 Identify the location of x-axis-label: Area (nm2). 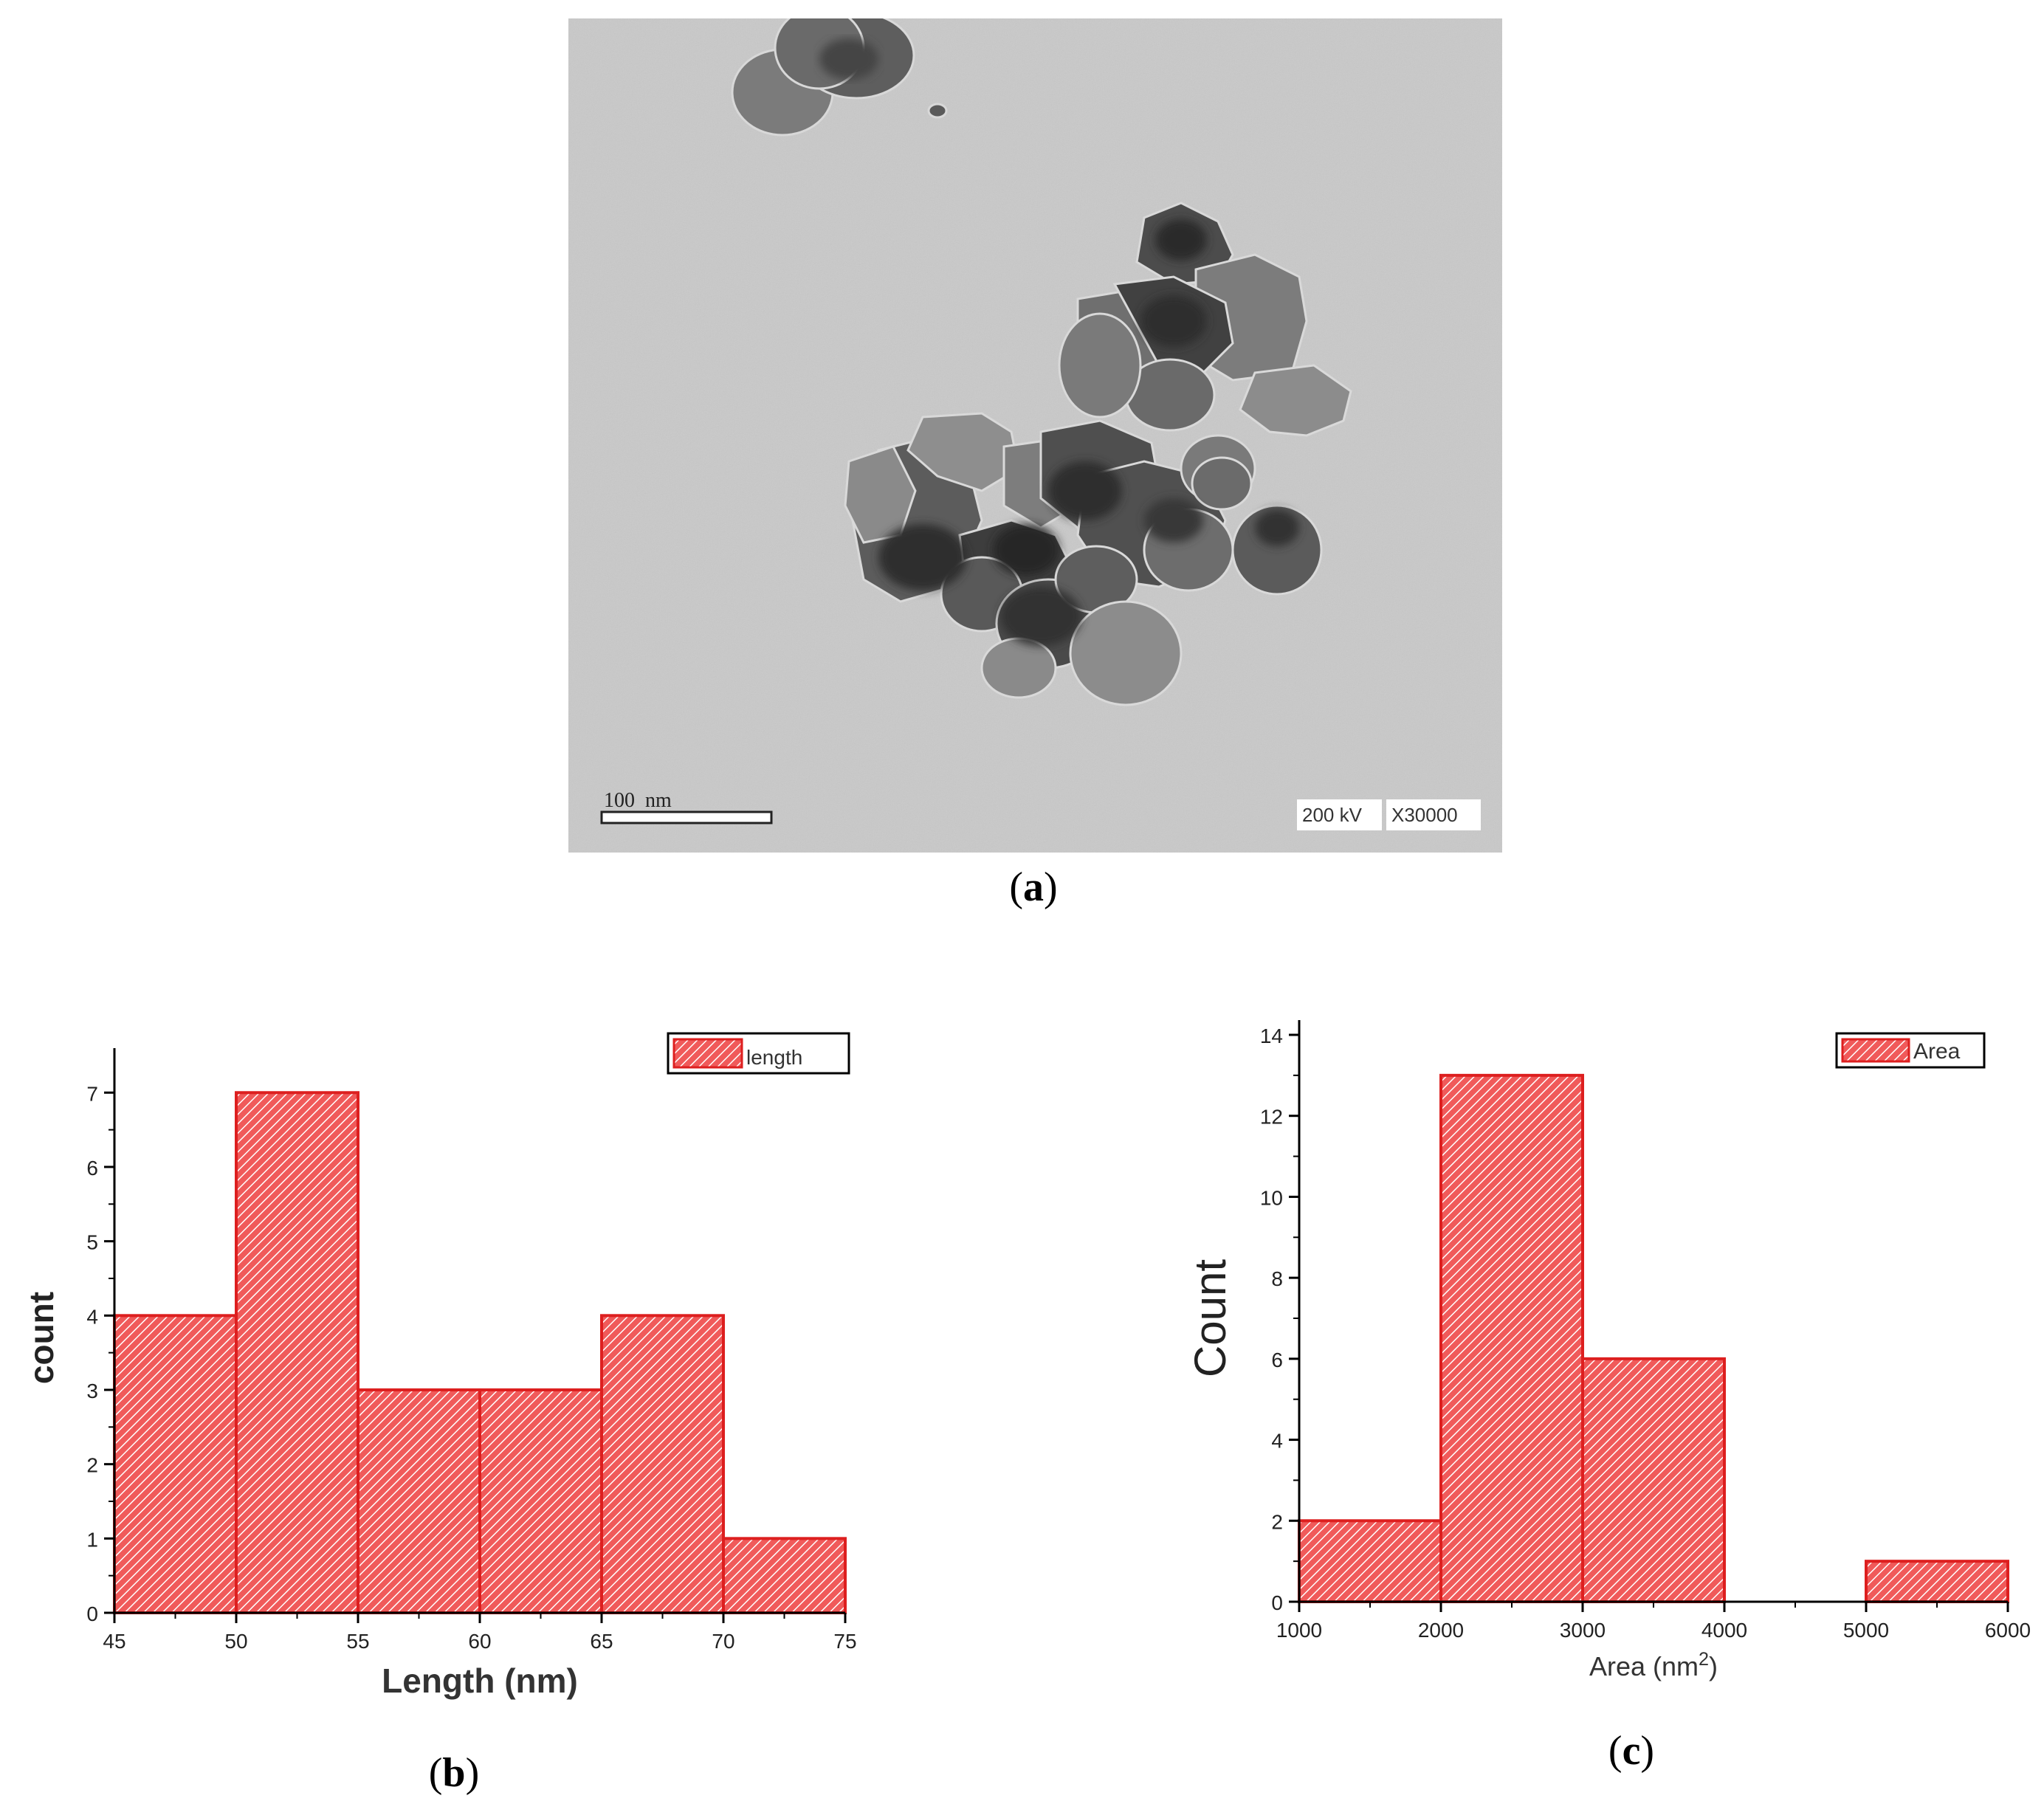
(1653, 1665).